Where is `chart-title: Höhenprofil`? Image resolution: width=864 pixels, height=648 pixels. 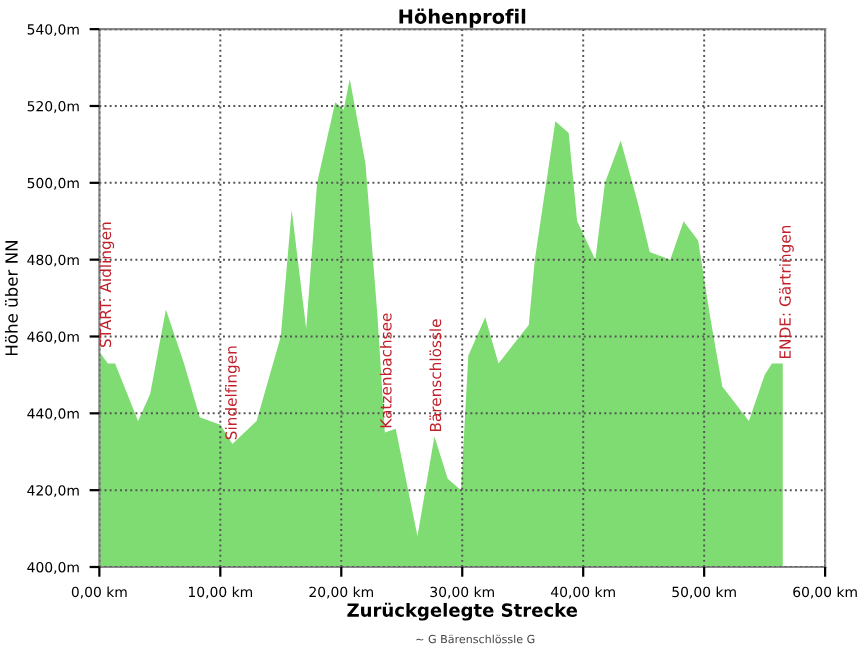
chart-title: Höhenprofil is located at coordinates (462, 18).